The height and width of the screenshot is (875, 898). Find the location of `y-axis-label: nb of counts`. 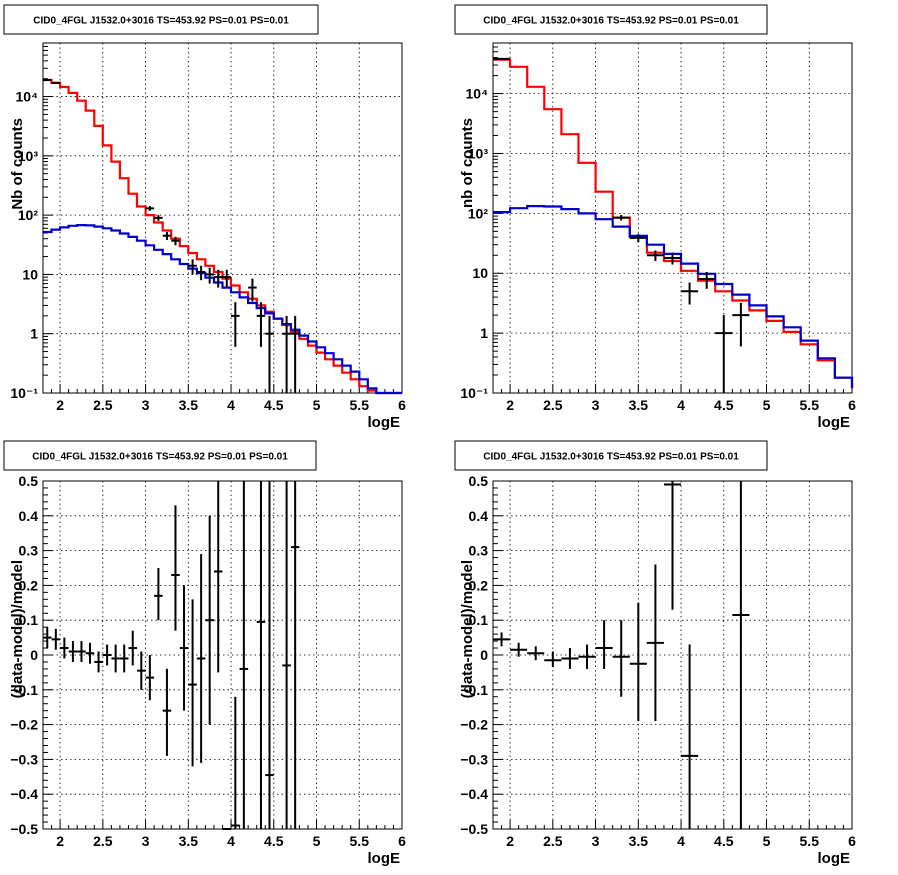

y-axis-label: nb of counts is located at coordinates (467, 163).